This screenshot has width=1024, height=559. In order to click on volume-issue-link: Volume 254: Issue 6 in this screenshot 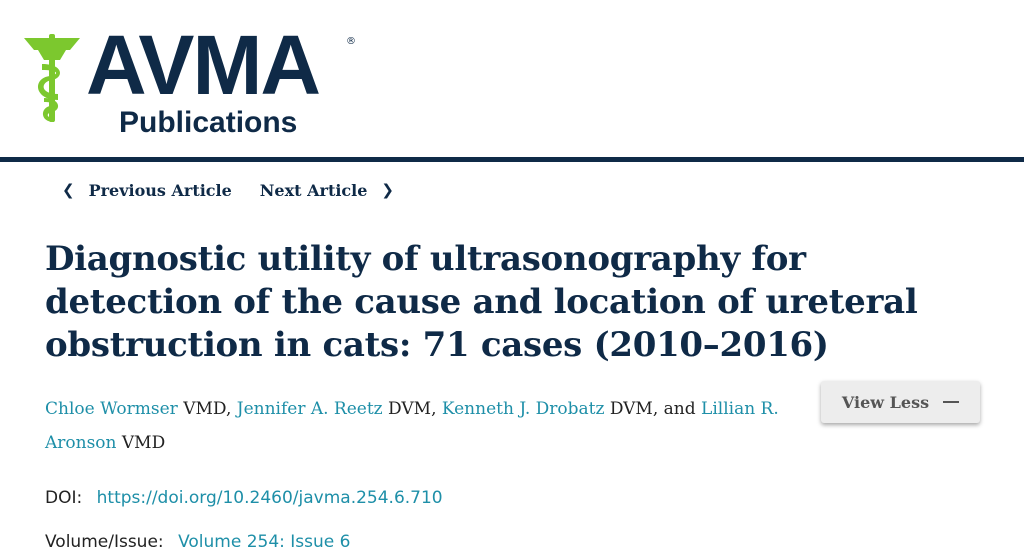, I will do `click(264, 542)`.